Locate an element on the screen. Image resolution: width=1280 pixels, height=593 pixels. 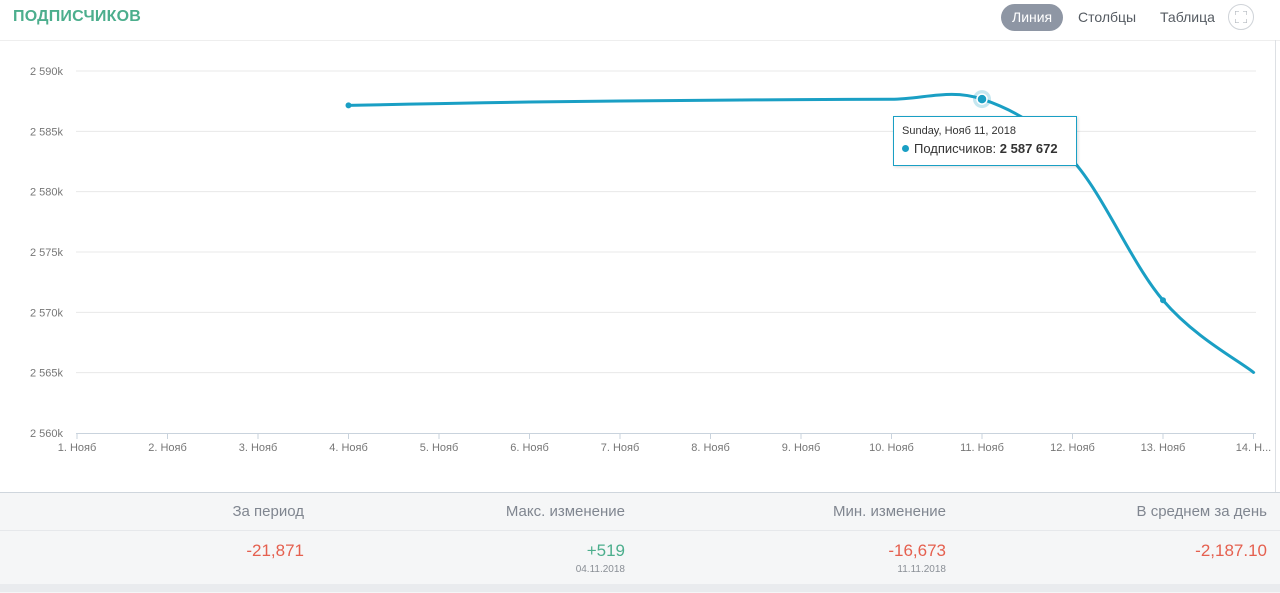
x-tick-label: 11. Нояб is located at coordinates (982, 448).